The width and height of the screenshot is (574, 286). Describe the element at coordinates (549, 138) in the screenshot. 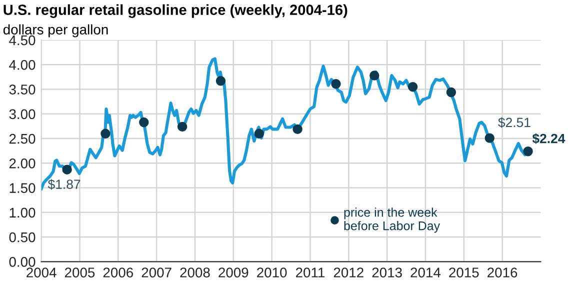

I see `data-label: $2.24` at that location.